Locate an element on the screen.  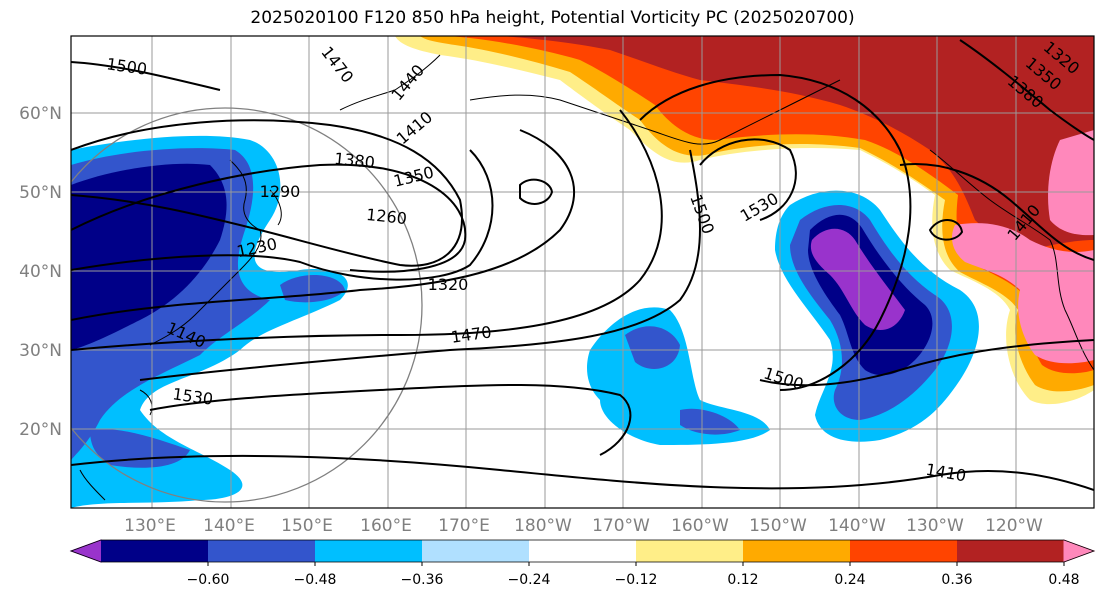
colorbar-segments is located at coordinates (582, 551).